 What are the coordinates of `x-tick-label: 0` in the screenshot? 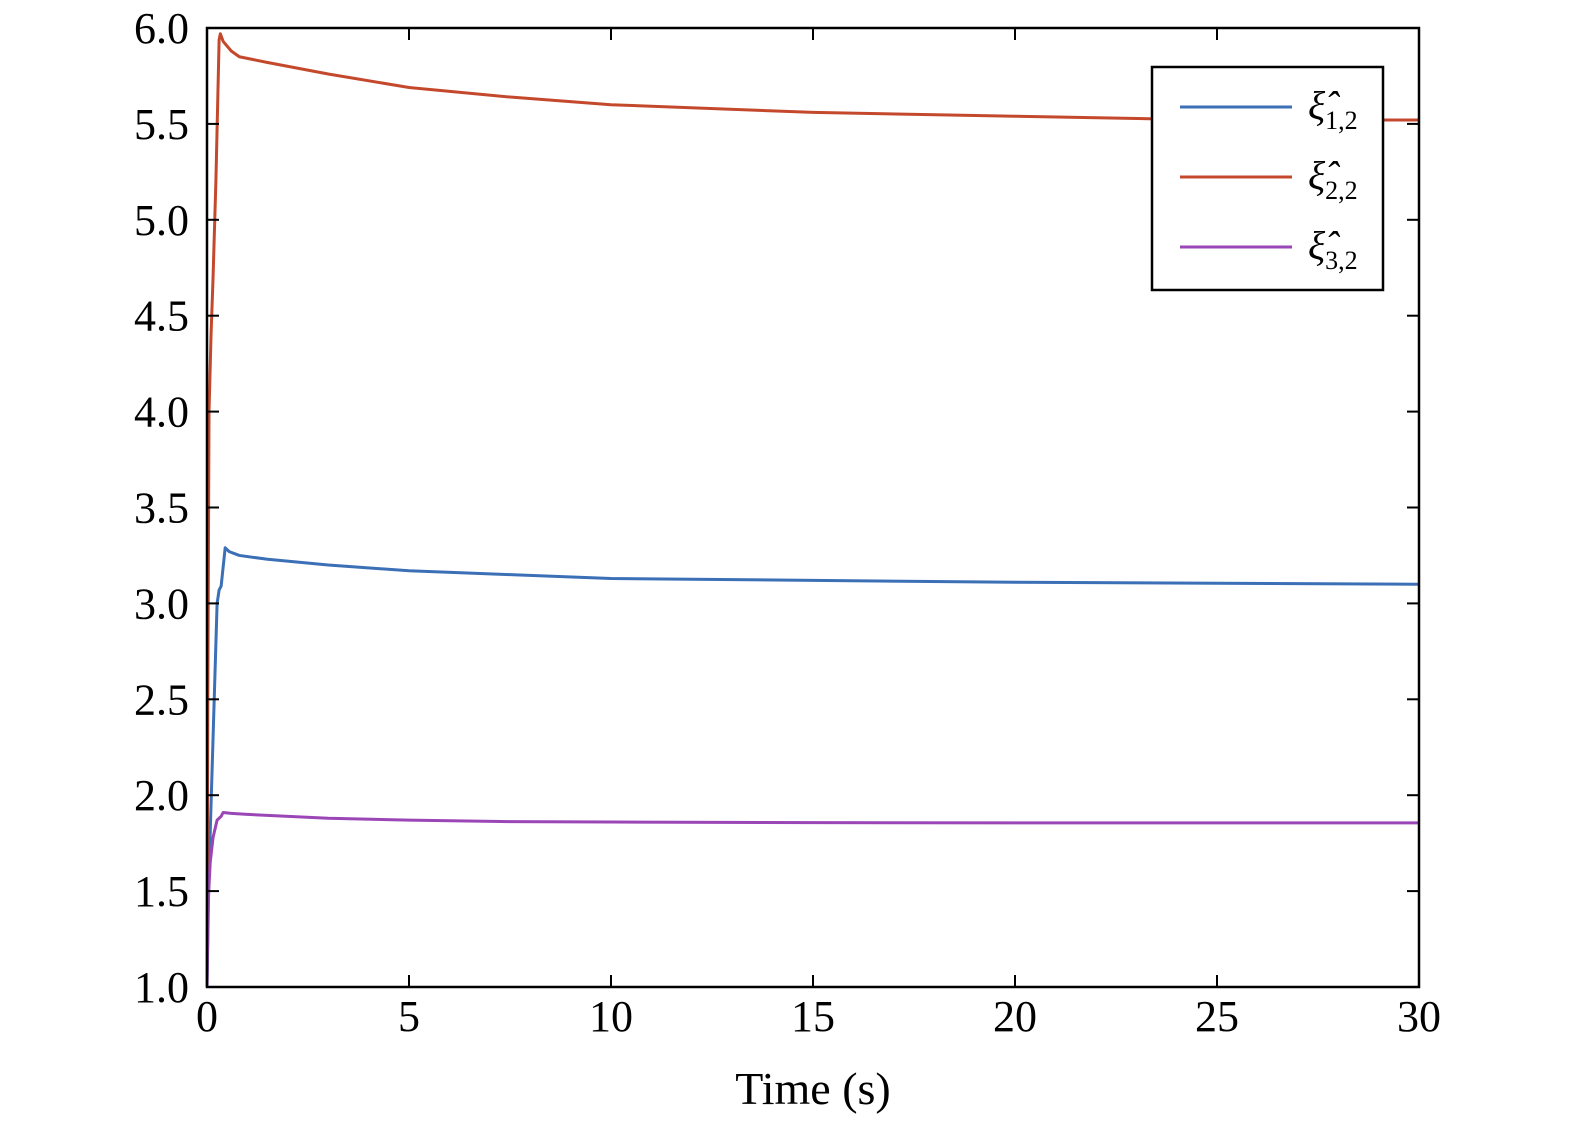 It's located at (207, 1016).